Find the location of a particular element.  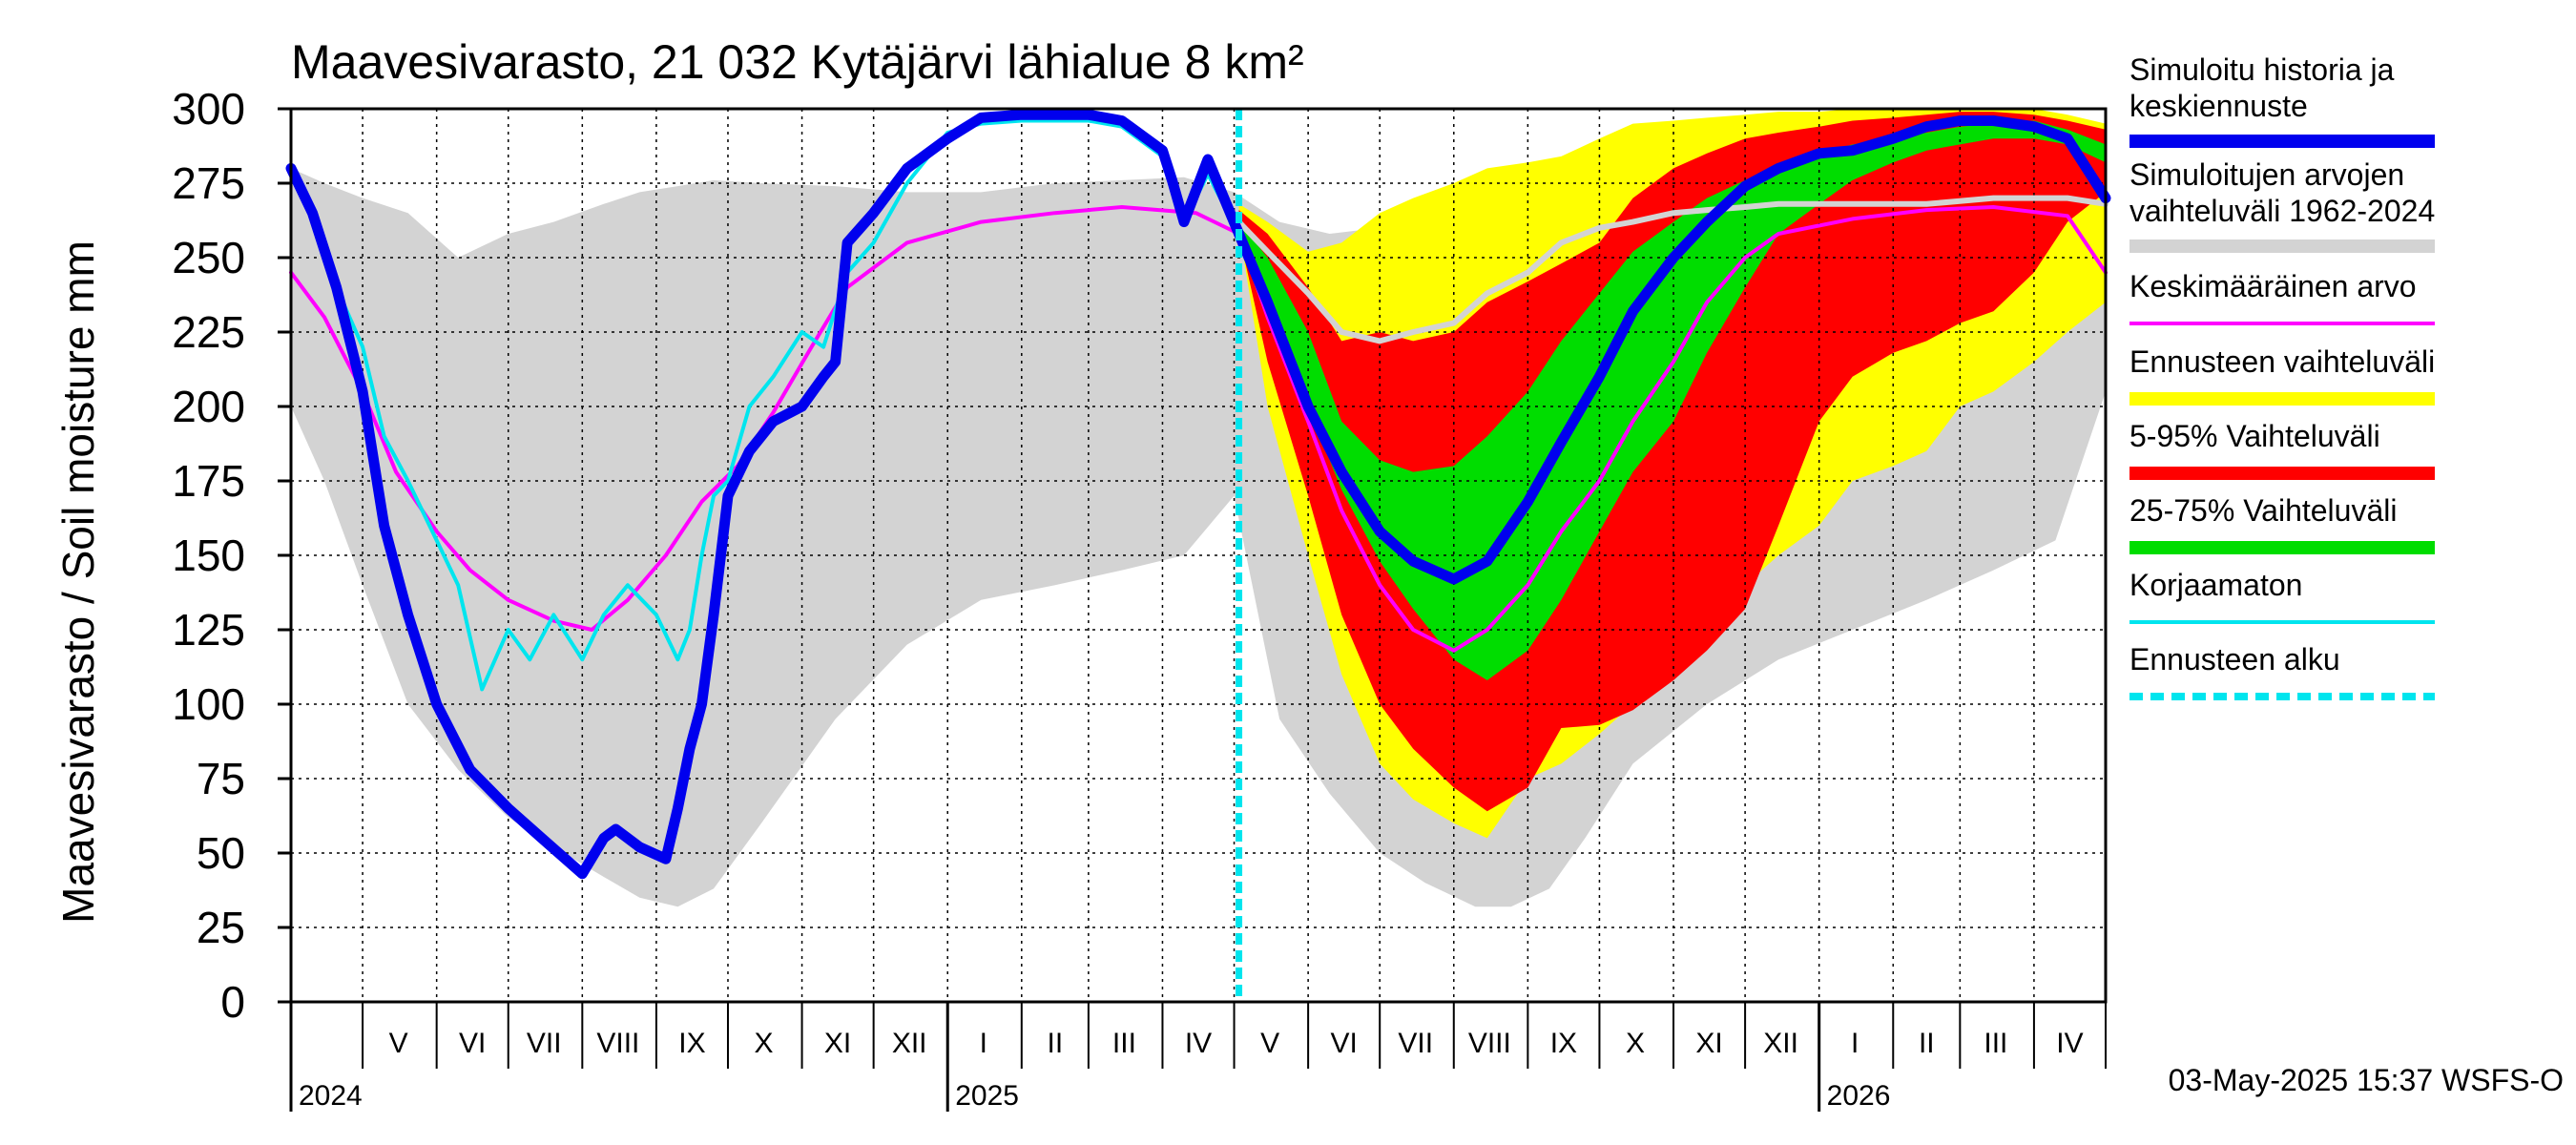

y-tick-label: 125 is located at coordinates (208, 630).